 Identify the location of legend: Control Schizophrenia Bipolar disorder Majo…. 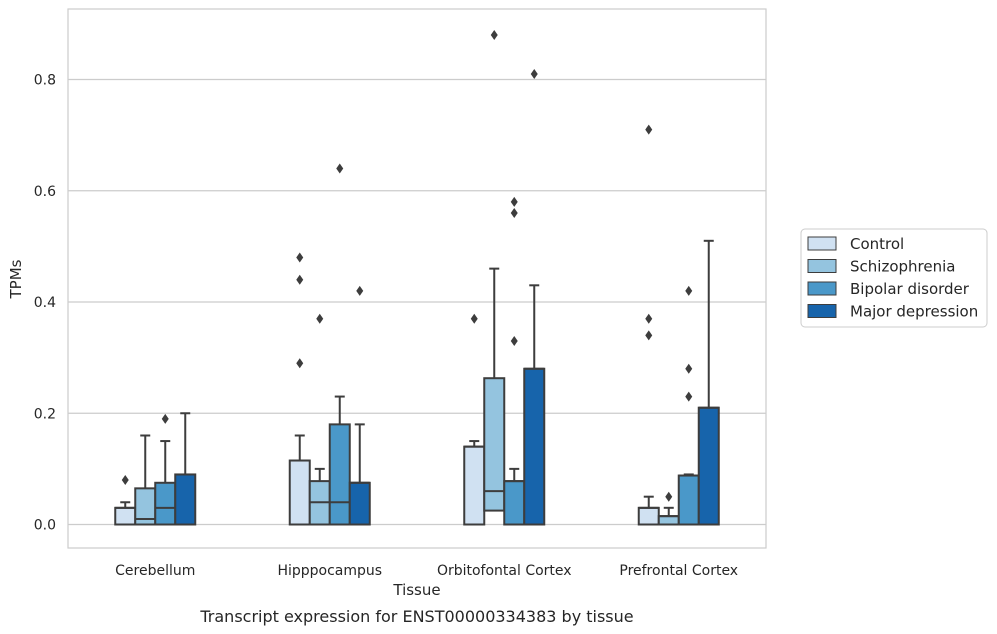
(894, 278).